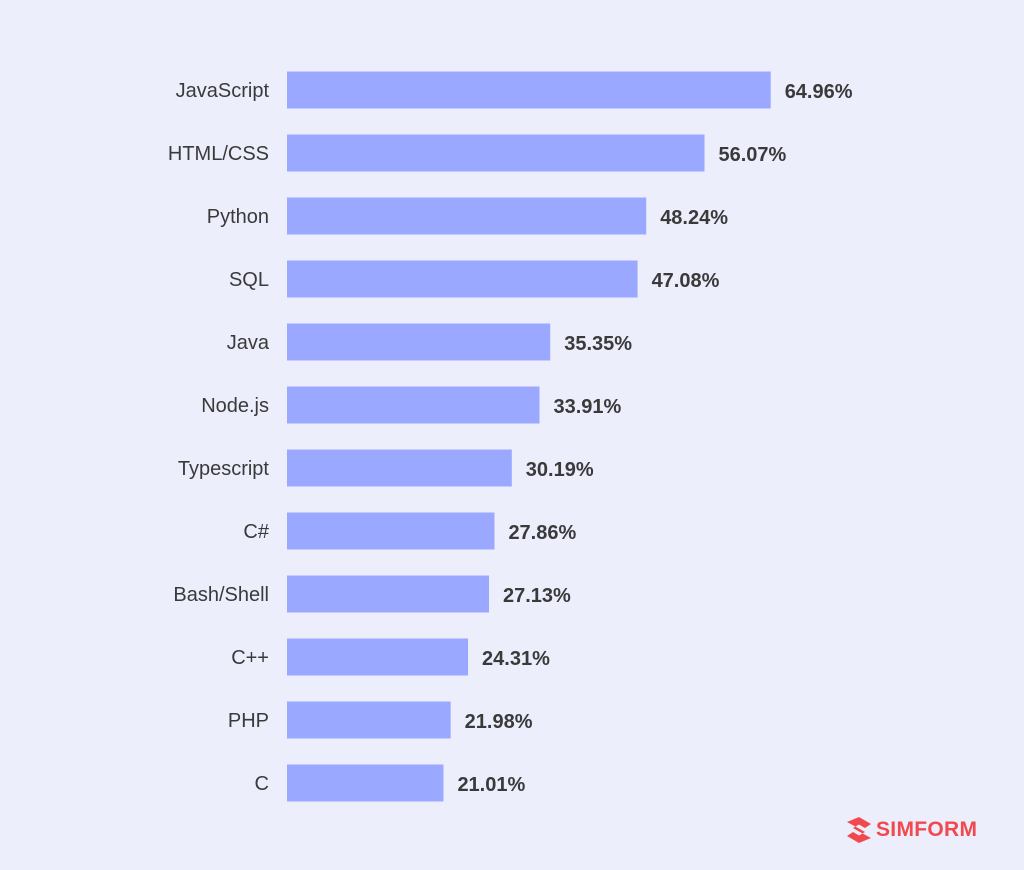 The height and width of the screenshot is (870, 1024). What do you see at coordinates (249, 280) in the screenshot?
I see `category-label-sql: SQL` at bounding box center [249, 280].